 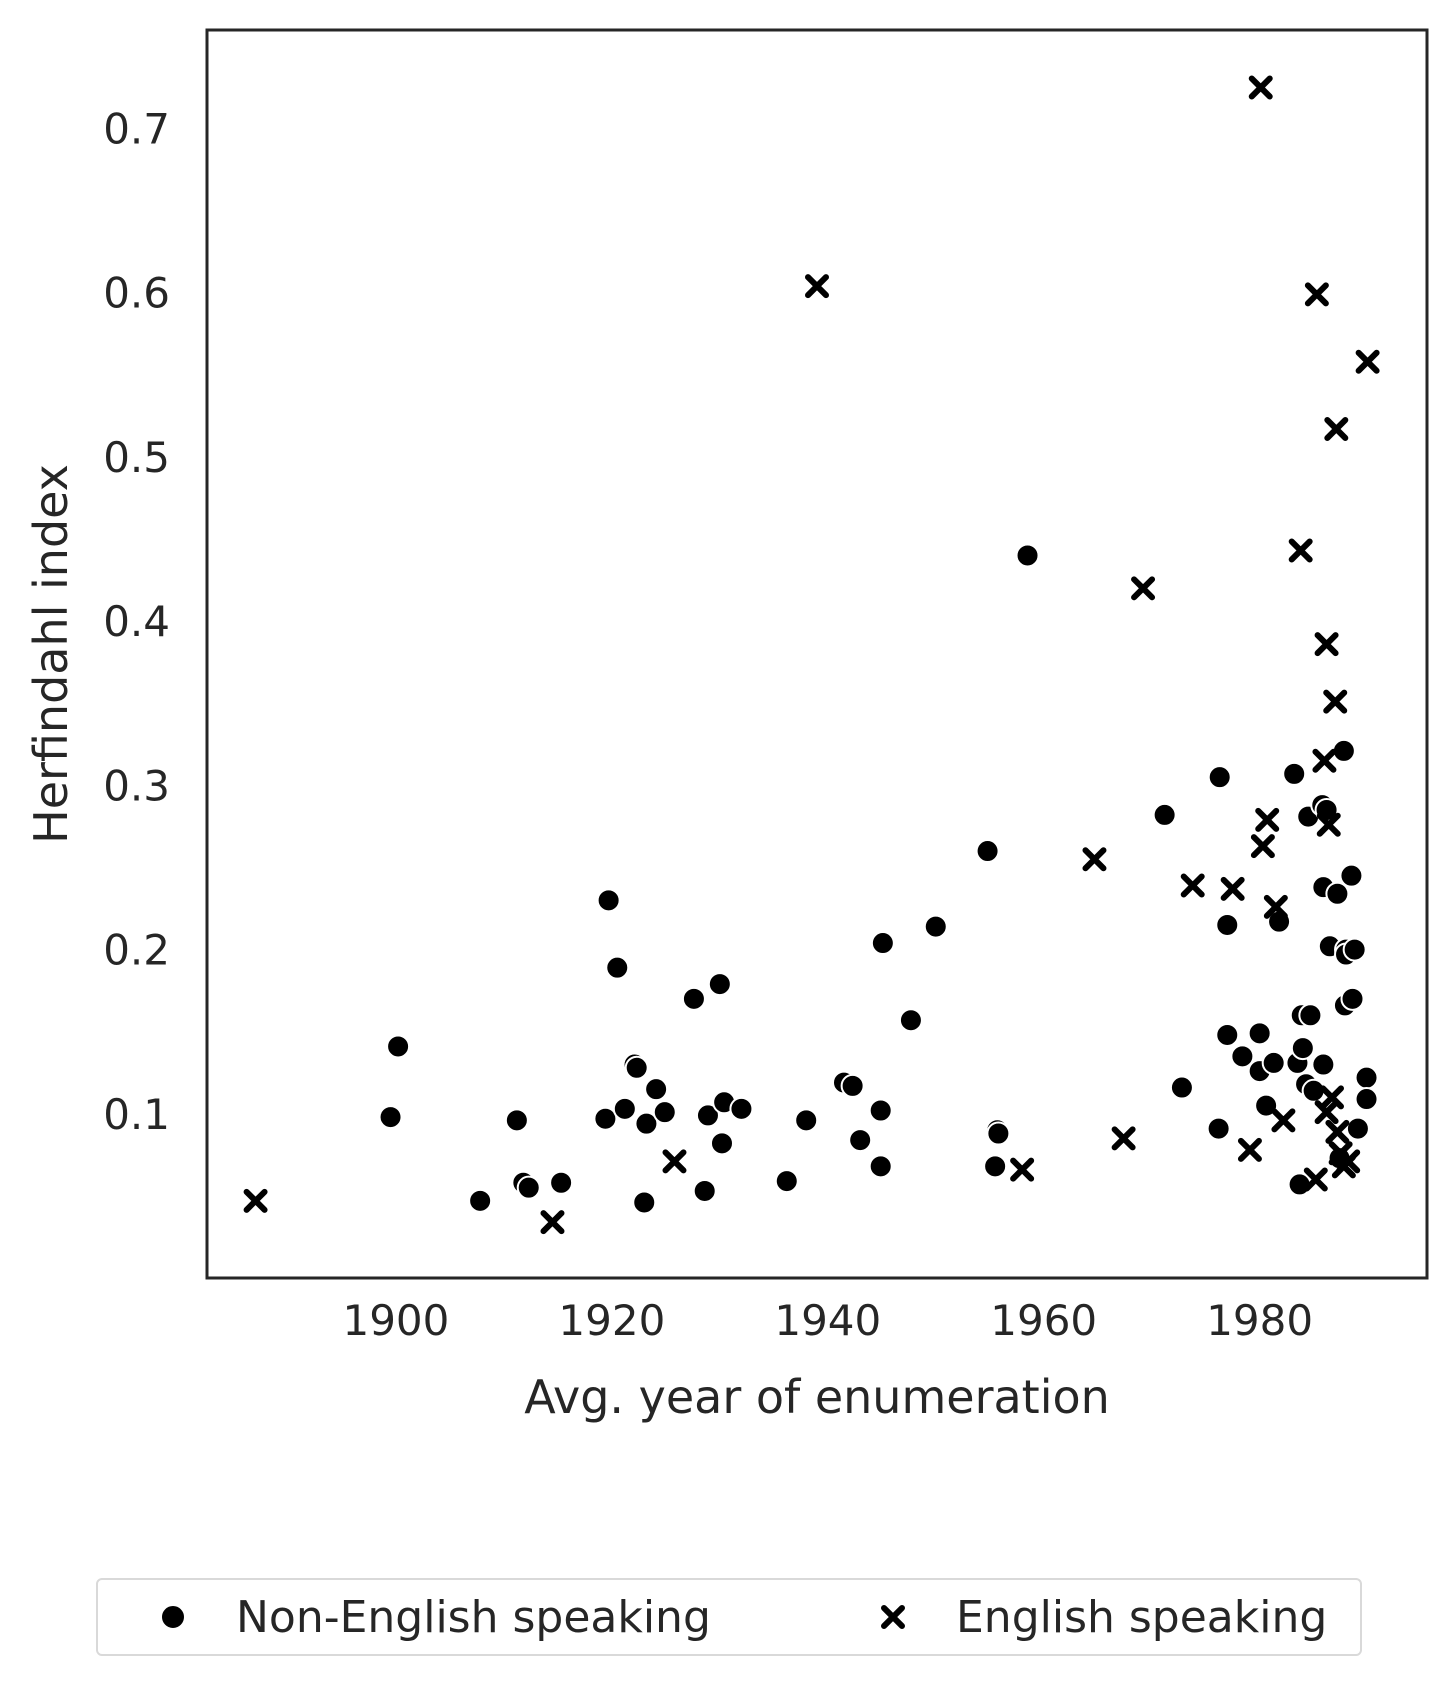 I want to click on y-tick-label: 0.7, so click(x=136, y=129).